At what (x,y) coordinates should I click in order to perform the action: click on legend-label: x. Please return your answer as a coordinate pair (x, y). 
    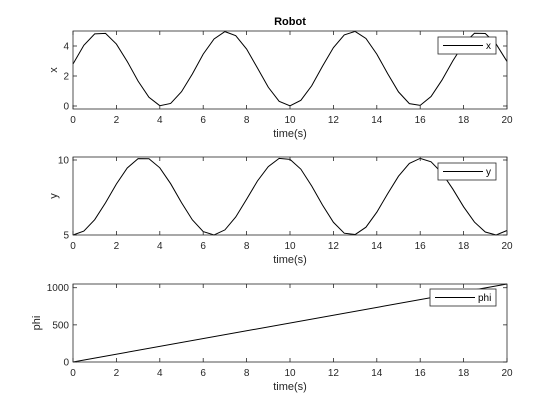
    Looking at the image, I should click on (488, 46).